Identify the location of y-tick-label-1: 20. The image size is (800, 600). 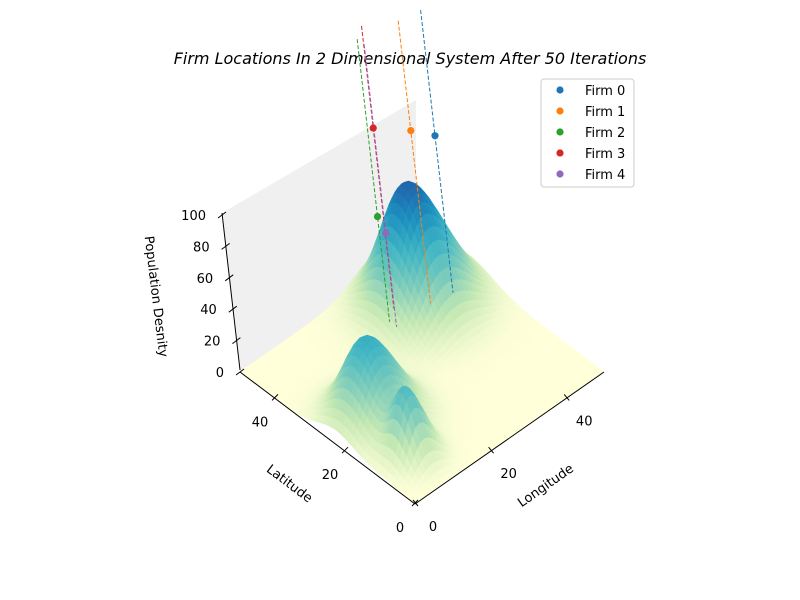
(330, 475).